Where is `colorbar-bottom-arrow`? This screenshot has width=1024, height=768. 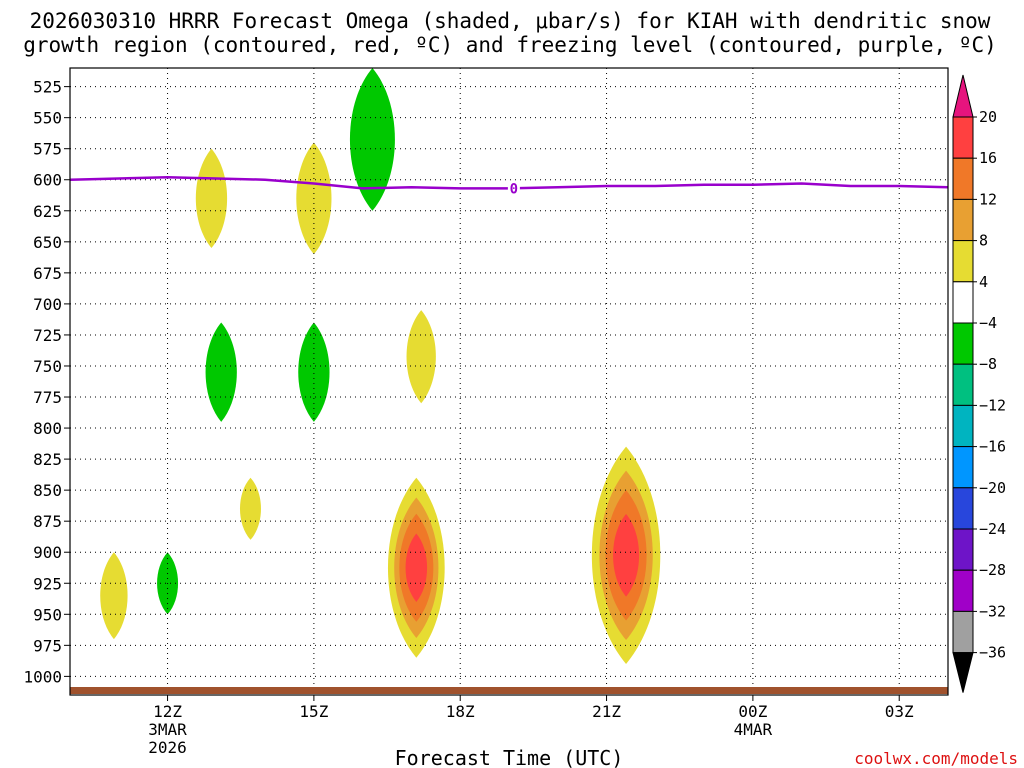 colorbar-bottom-arrow is located at coordinates (963, 672).